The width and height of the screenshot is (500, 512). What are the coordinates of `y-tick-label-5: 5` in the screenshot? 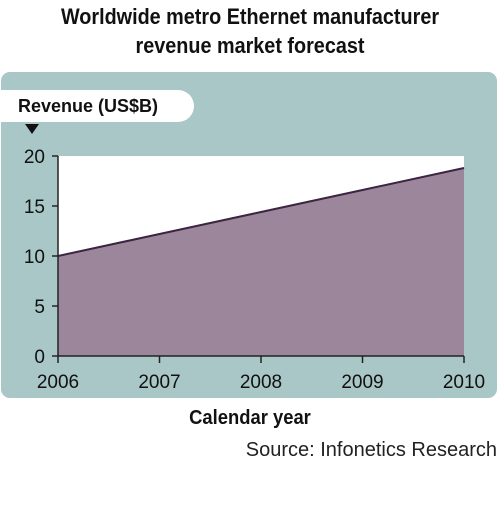 It's located at (39, 307).